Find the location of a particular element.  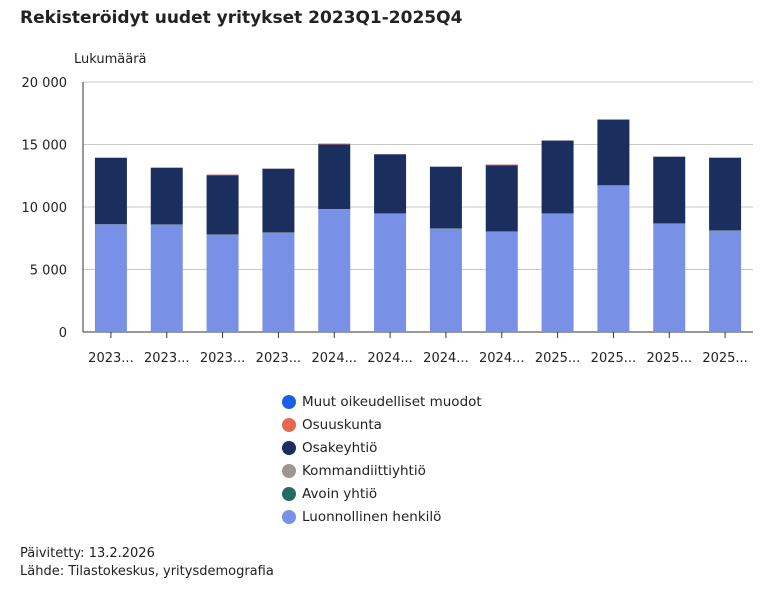

legend-item: Kommandiittiyhtiö is located at coordinates (382, 470).